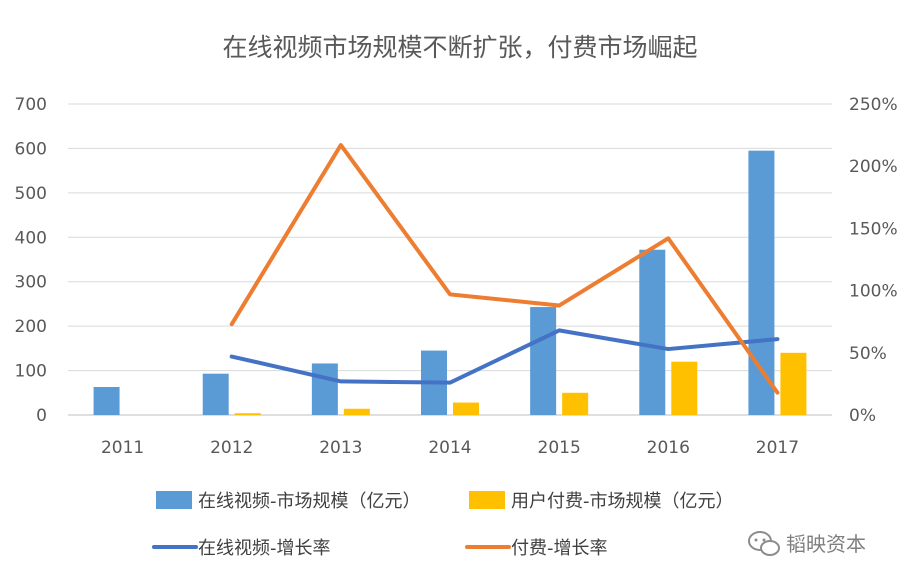 The height and width of the screenshot is (582, 921). Describe the element at coordinates (449, 448) in the screenshot. I see `x-tick-label: 2014` at that location.